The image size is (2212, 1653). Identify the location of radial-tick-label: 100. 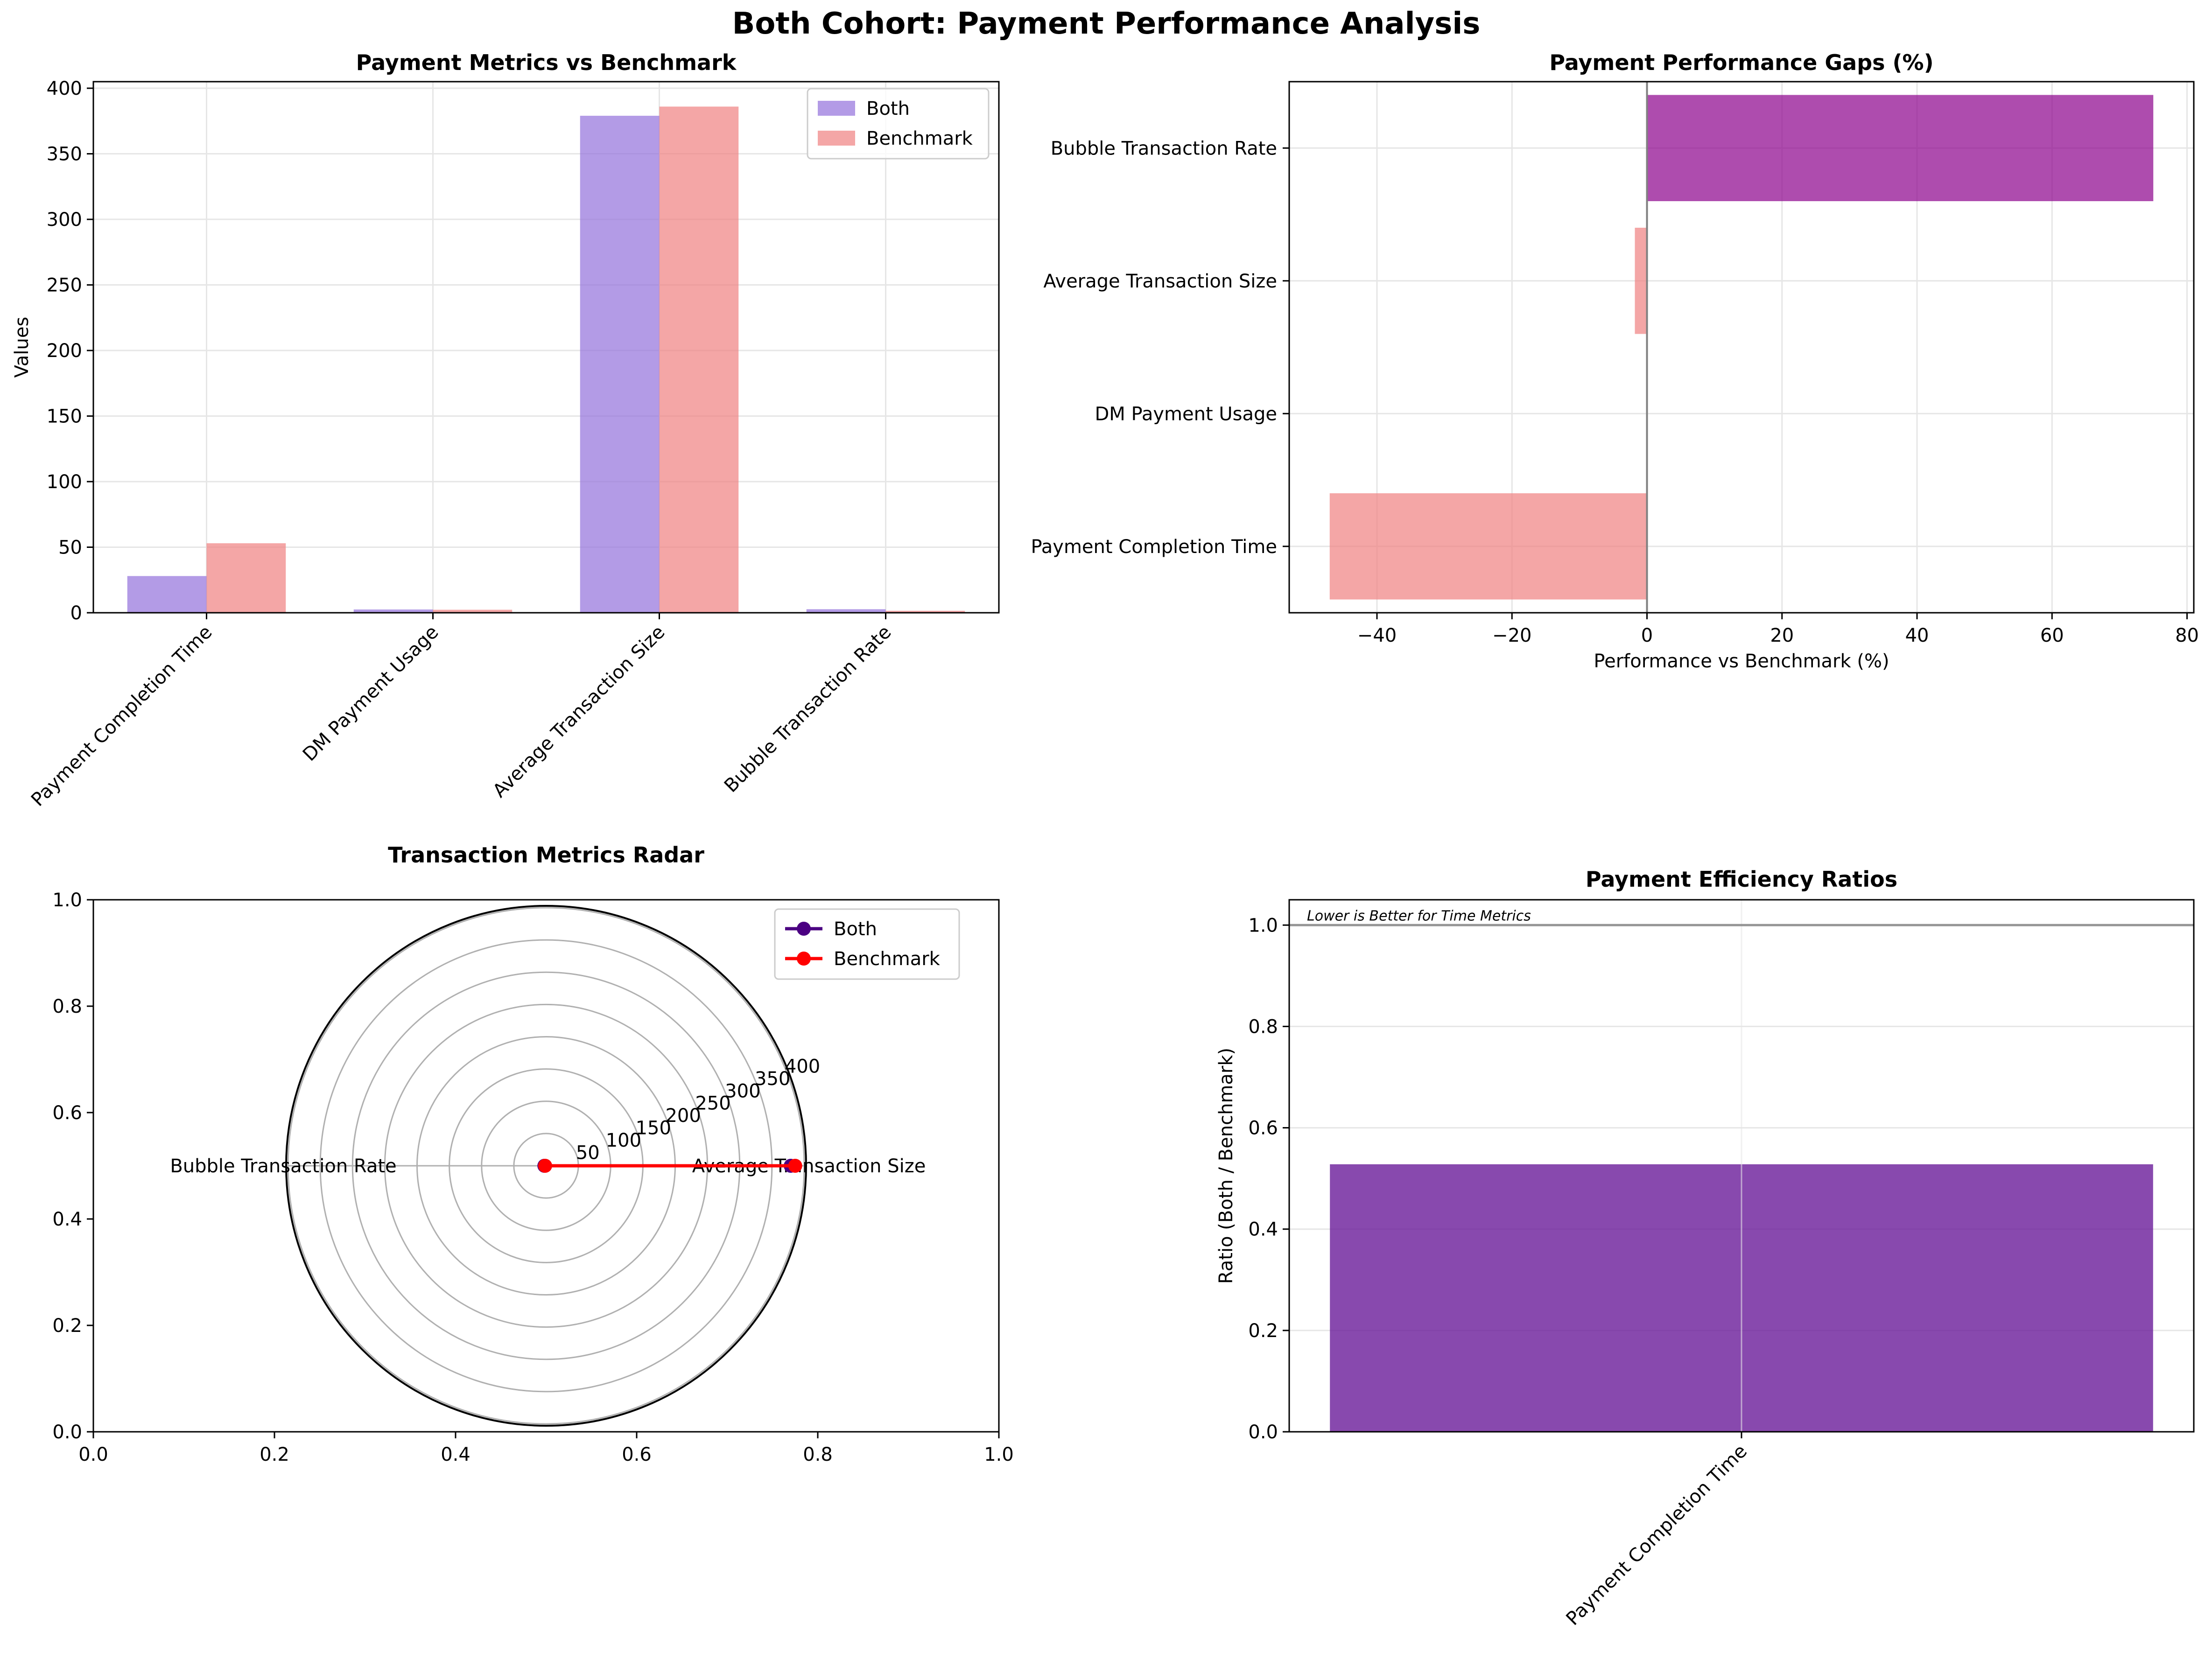
(623, 1141).